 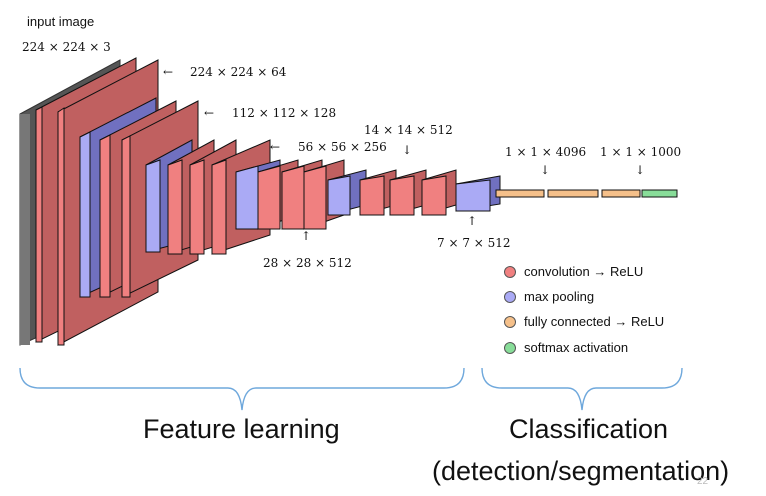 I want to click on softmax-dims-label: 1 × 1 × 1000, so click(x=641, y=152).